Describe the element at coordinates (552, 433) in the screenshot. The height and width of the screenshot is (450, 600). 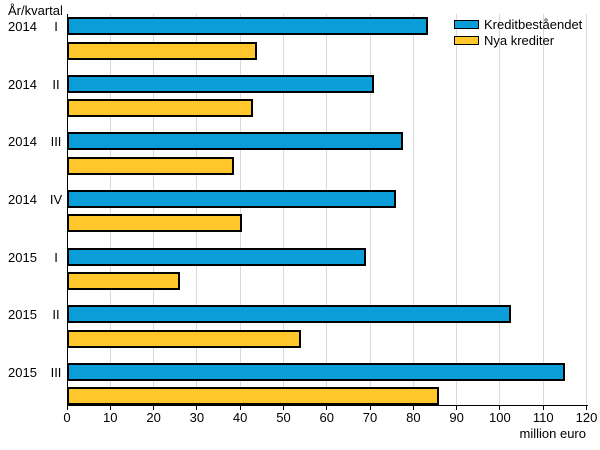
I see `x-axis-unit-label: million euro` at that location.